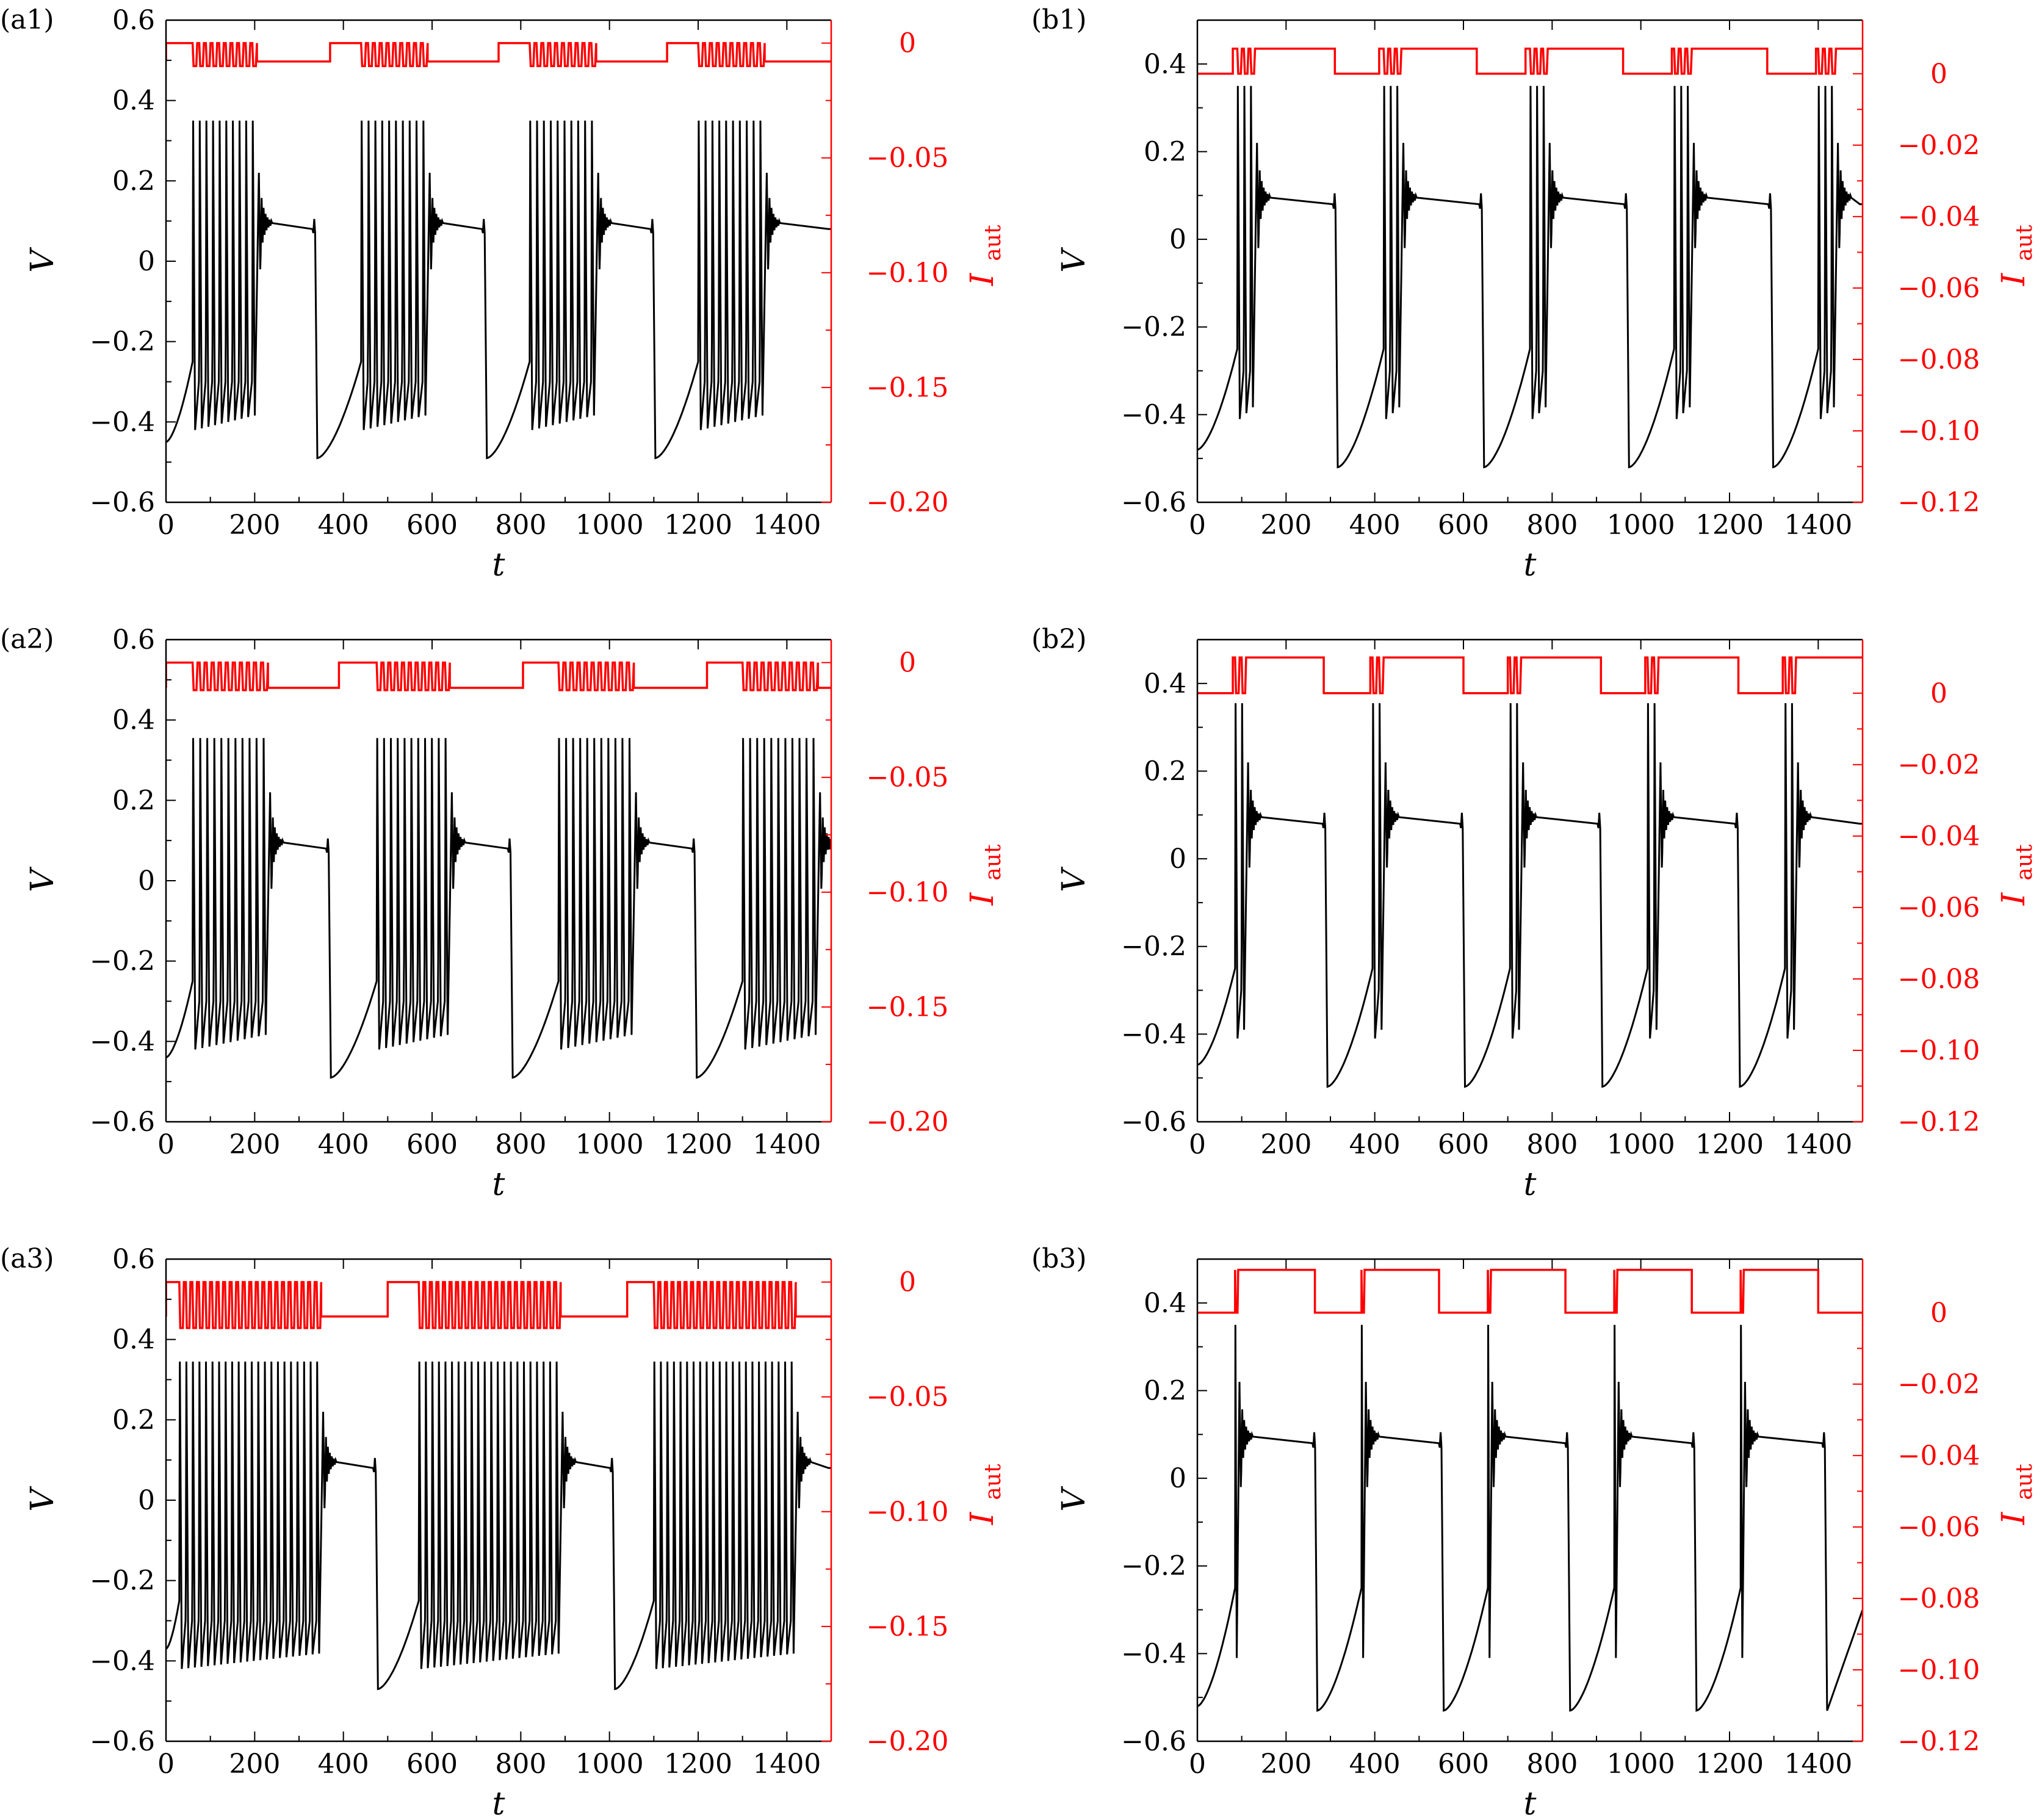 The height and width of the screenshot is (1820, 2042). What do you see at coordinates (432, 525) in the screenshot?
I see `x-tick-label: 600` at bounding box center [432, 525].